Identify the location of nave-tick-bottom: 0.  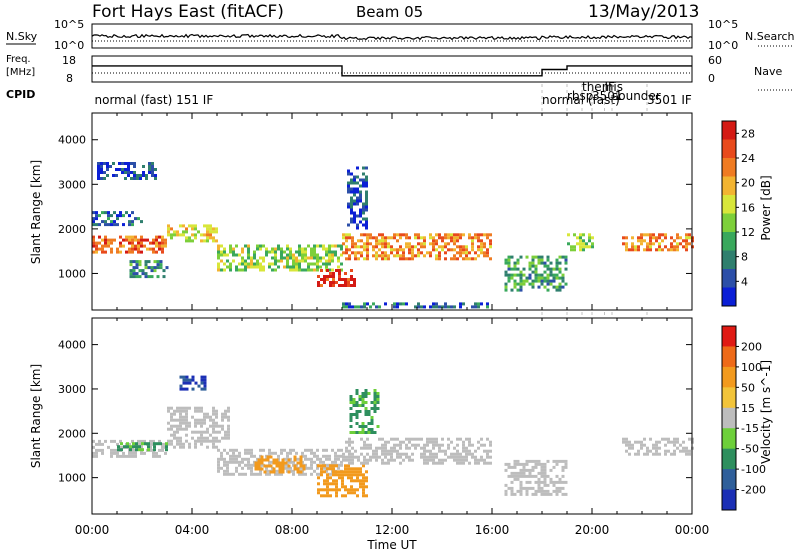
(711, 78).